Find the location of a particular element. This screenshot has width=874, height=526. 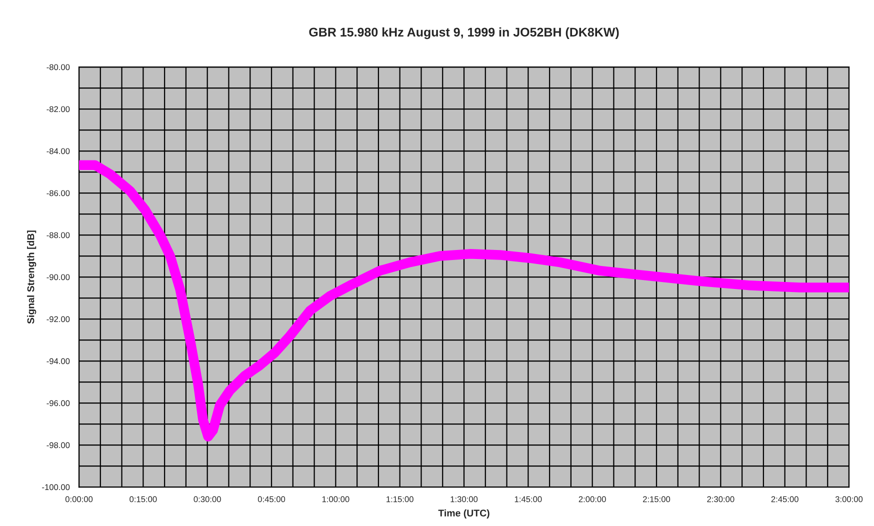

x-tick-label: 2:00:00 is located at coordinates (592, 499).